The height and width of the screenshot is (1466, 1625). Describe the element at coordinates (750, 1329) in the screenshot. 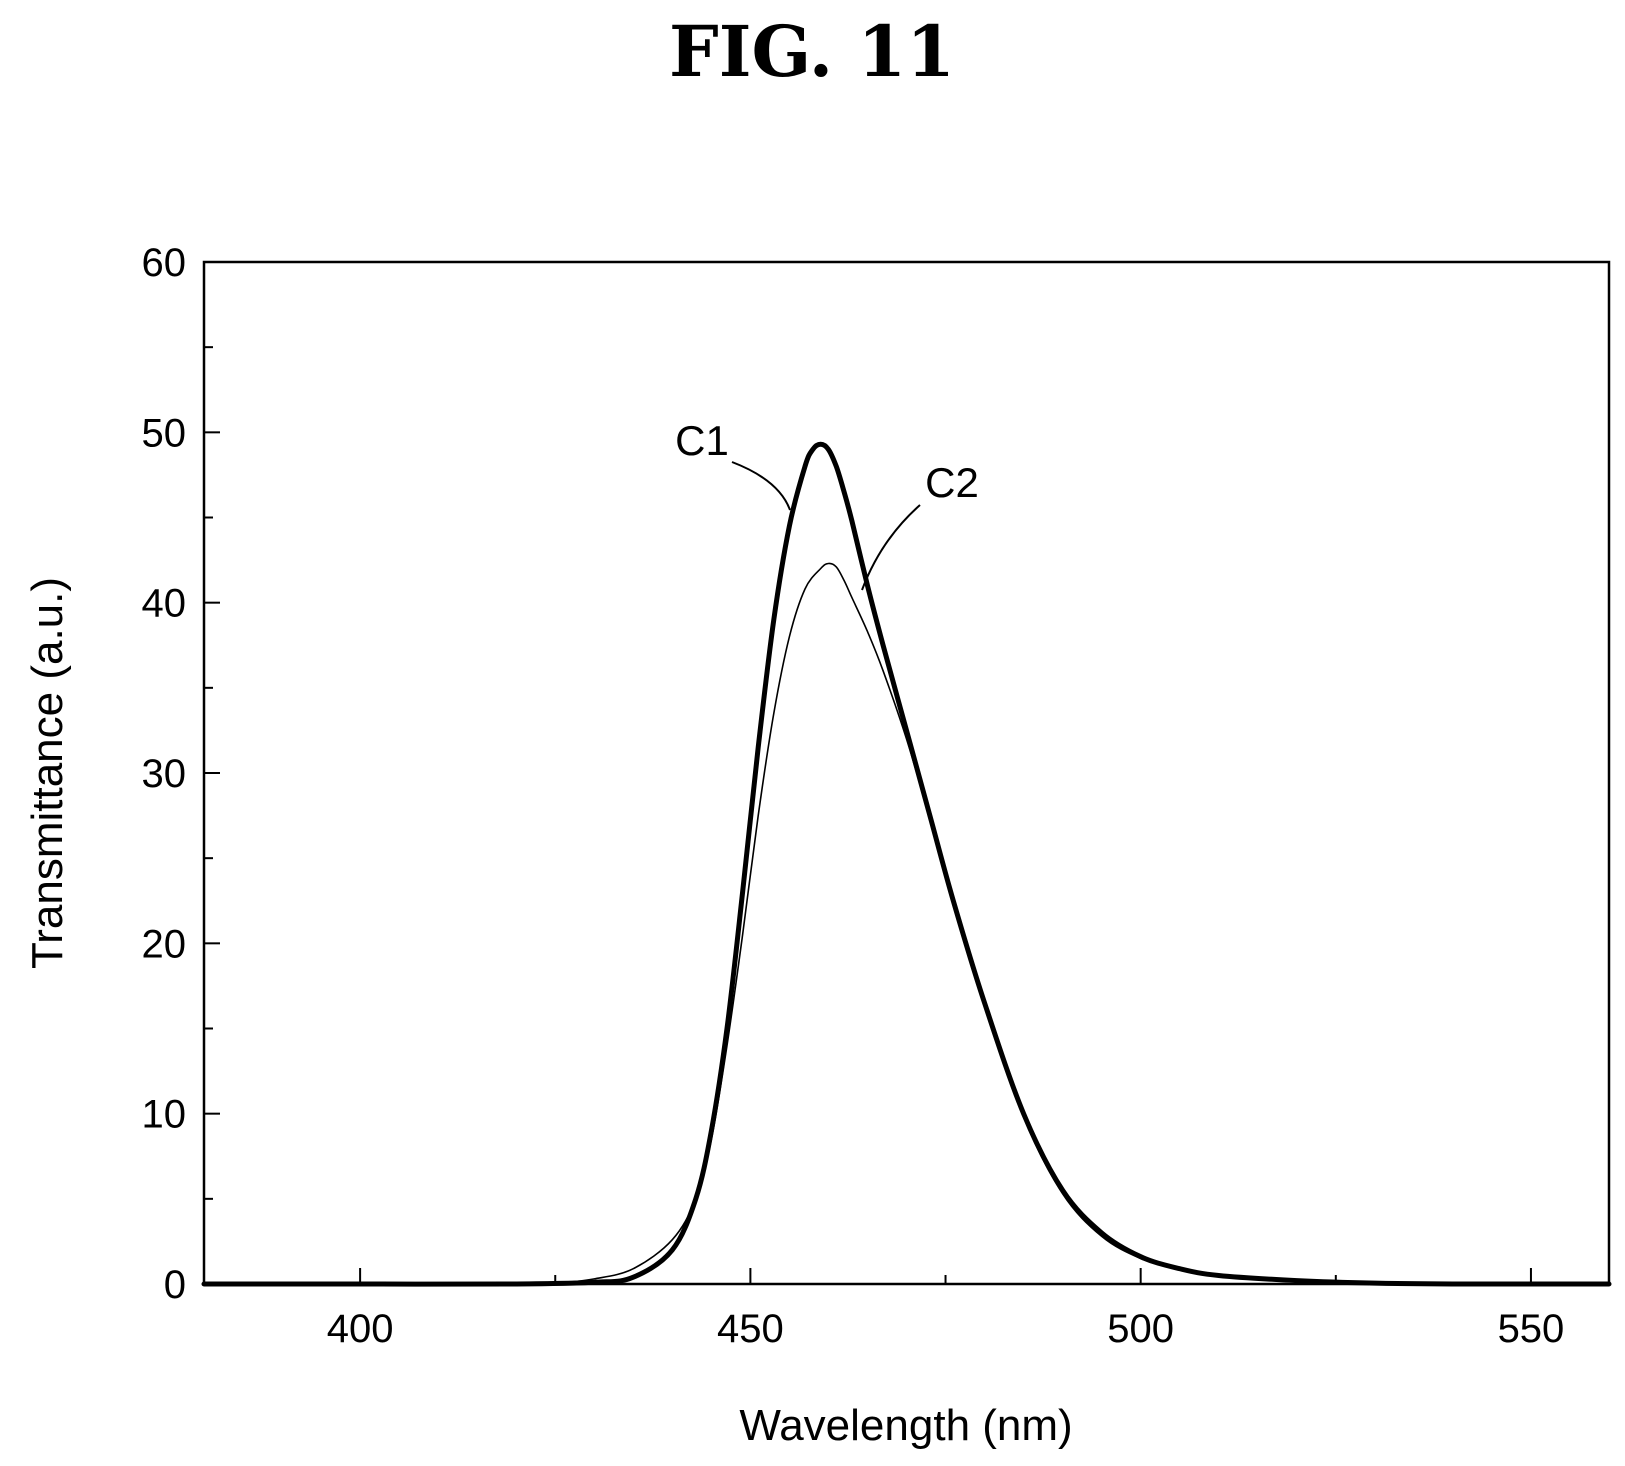

I see `x-tick-label-450: 450` at that location.